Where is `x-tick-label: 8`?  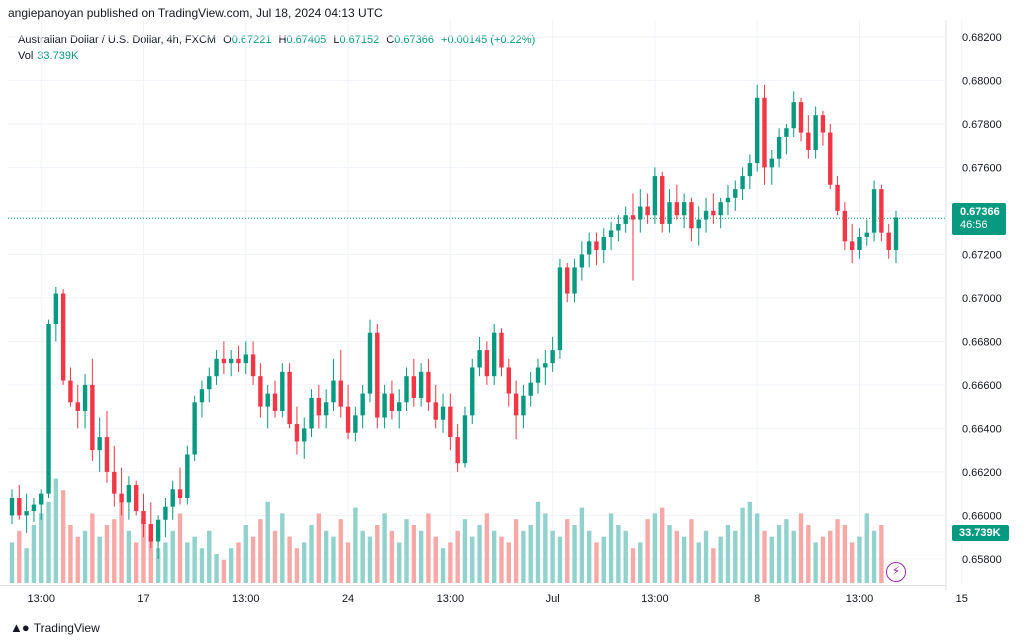
x-tick-label: 8 is located at coordinates (757, 599).